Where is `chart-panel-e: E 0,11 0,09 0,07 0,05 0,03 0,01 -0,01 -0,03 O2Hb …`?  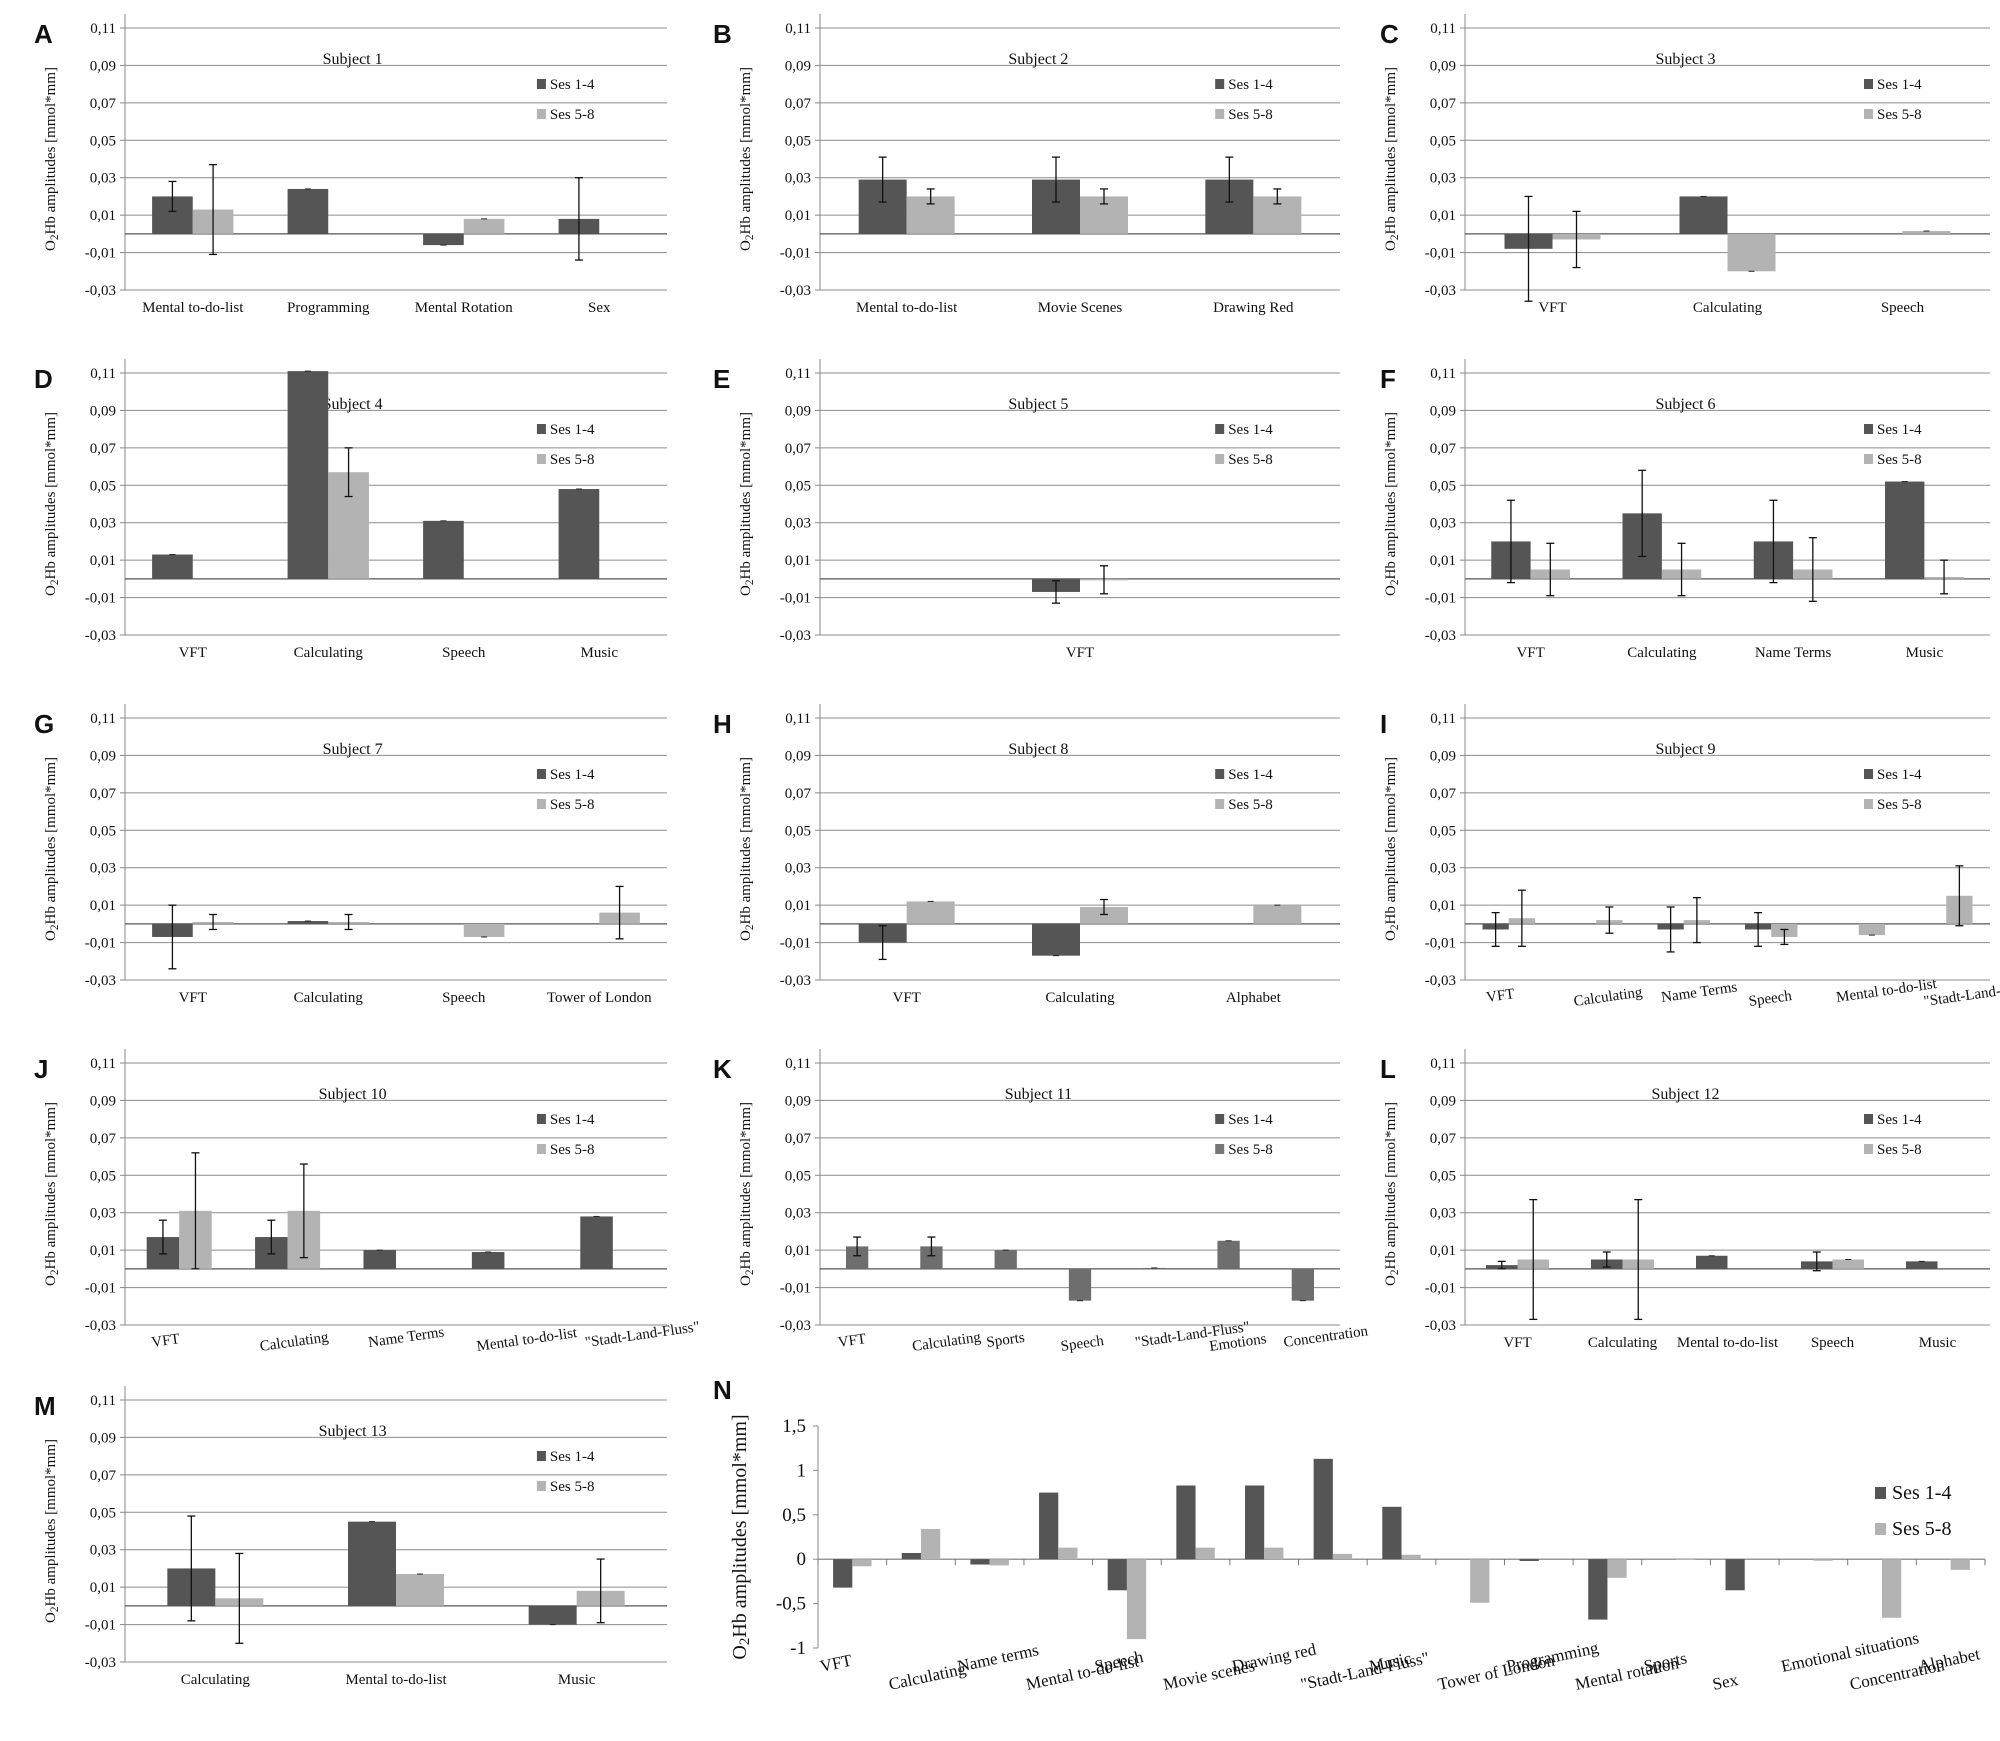 chart-panel-e: E 0,11 0,09 0,07 0,05 0,03 0,01 -0,01 -0,03 O2Hb … is located at coordinates (1026, 510).